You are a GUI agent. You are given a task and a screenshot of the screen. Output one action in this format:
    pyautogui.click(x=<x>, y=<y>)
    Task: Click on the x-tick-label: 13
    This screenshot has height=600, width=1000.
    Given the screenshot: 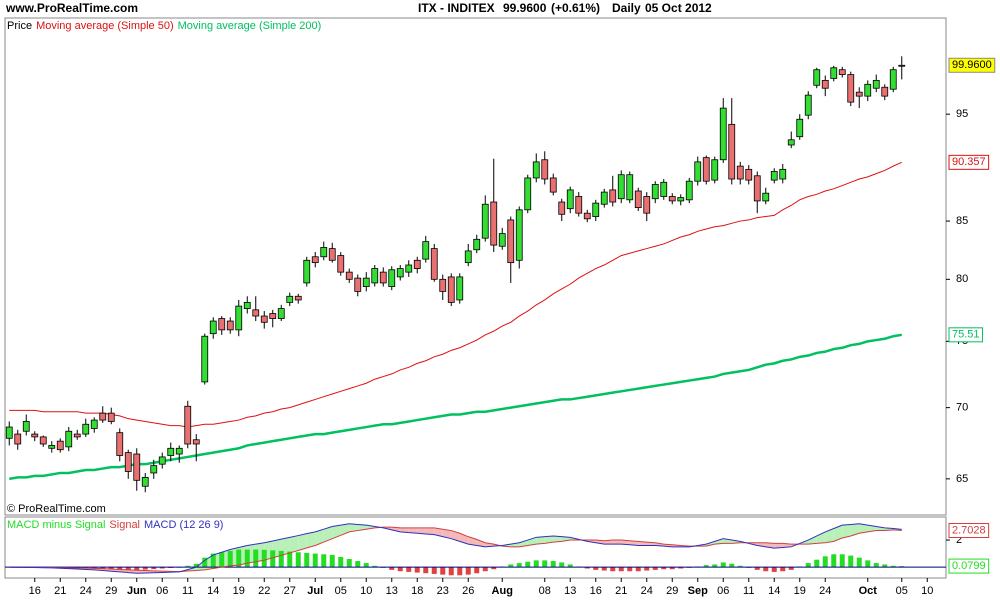 What is the action you would take?
    pyautogui.click(x=570, y=591)
    